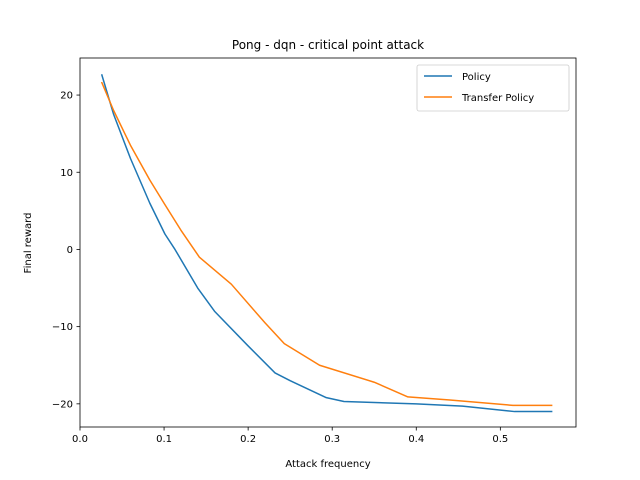  Describe the element at coordinates (164, 439) in the screenshot. I see `x-tick-label: 0.1` at that location.